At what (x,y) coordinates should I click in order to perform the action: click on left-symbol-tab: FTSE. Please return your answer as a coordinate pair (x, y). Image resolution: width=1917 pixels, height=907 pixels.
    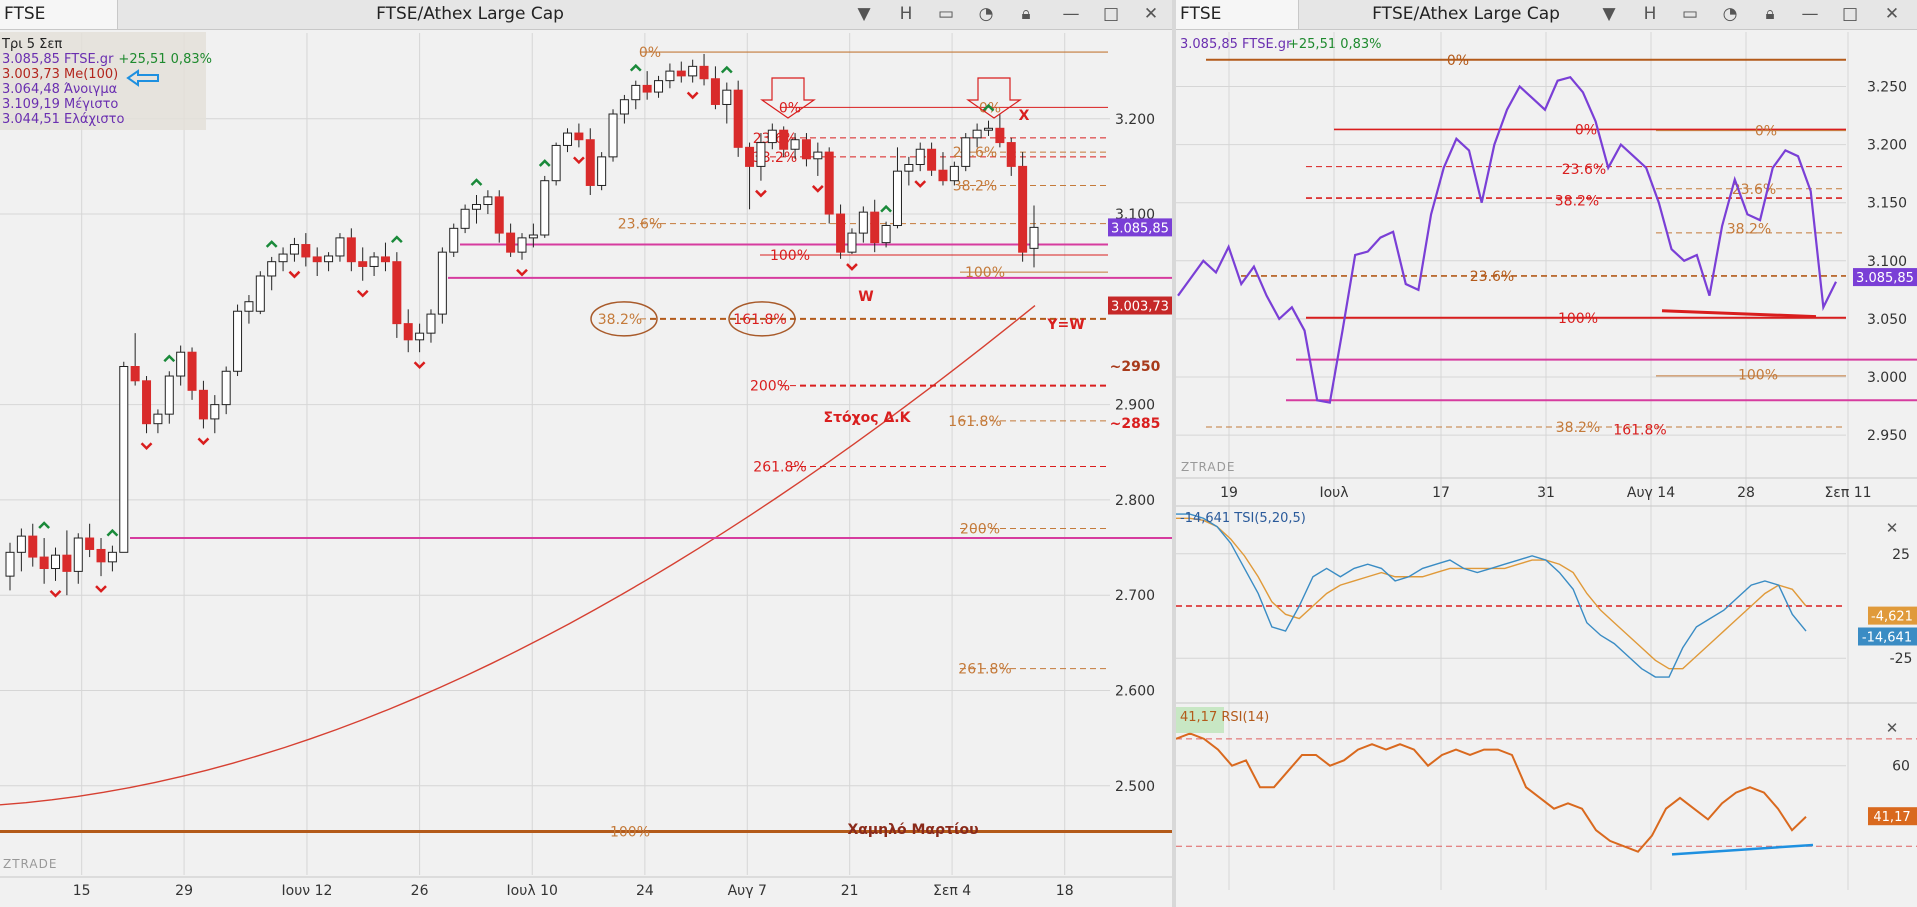
    Looking at the image, I should click on (59, 14).